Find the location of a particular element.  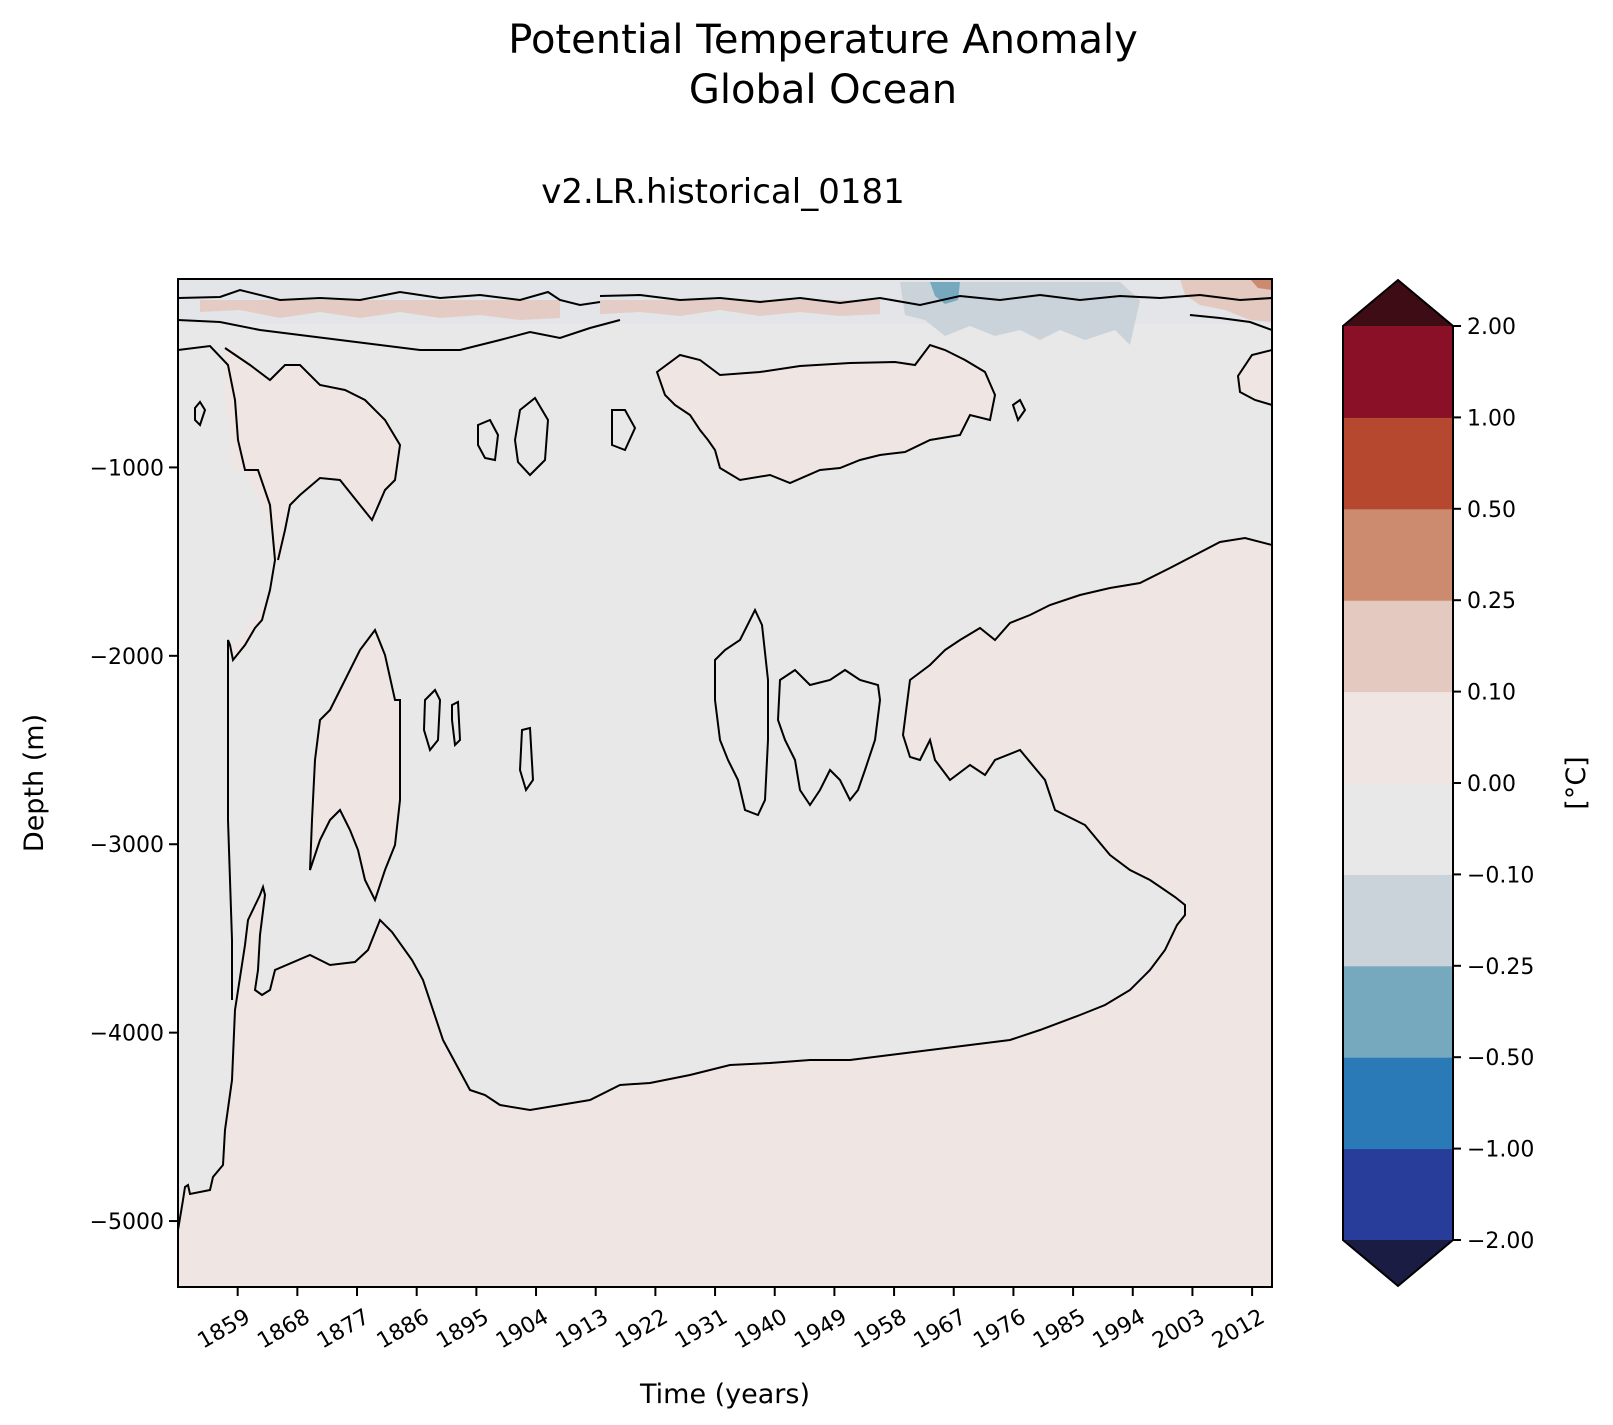

x-tick-label: 1958 is located at coordinates (880, 1330).